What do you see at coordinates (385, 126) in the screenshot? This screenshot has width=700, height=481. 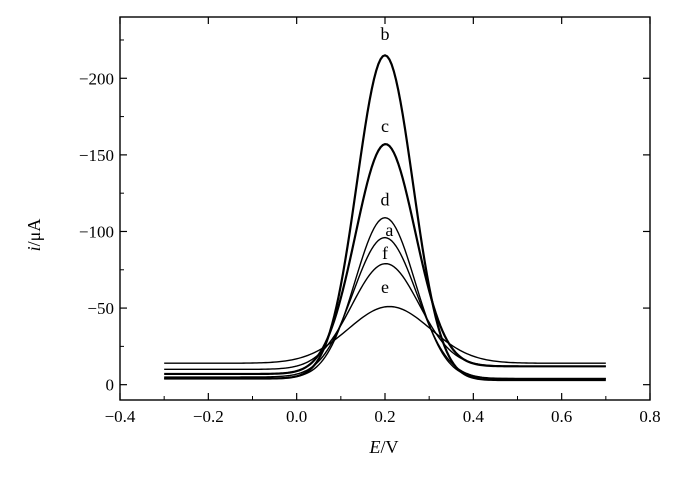 I see `curve-label-c: c` at bounding box center [385, 126].